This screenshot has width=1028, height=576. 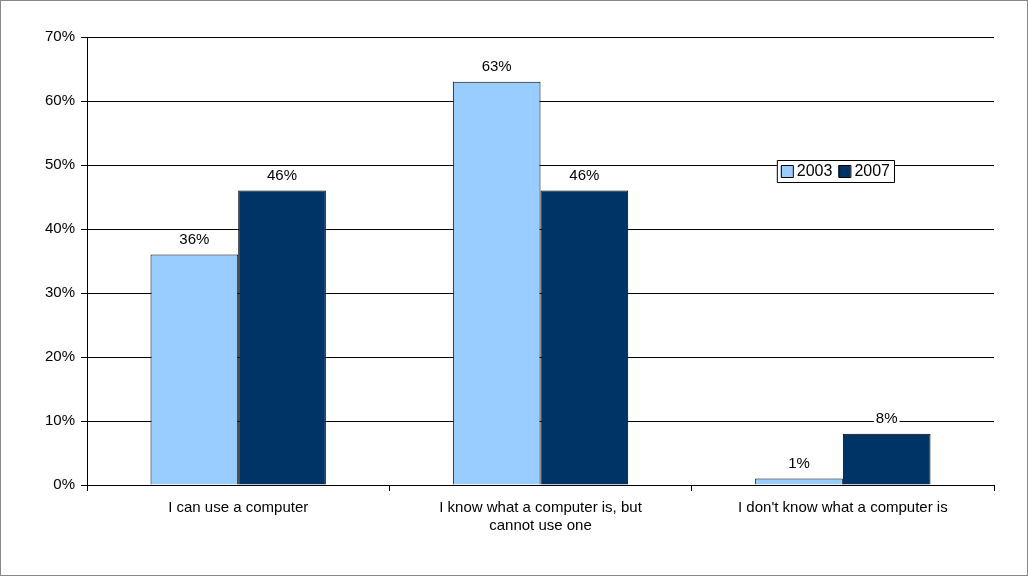 I want to click on x-tick-label: I know what a computer is, but cannot use one, so click(x=541, y=516).